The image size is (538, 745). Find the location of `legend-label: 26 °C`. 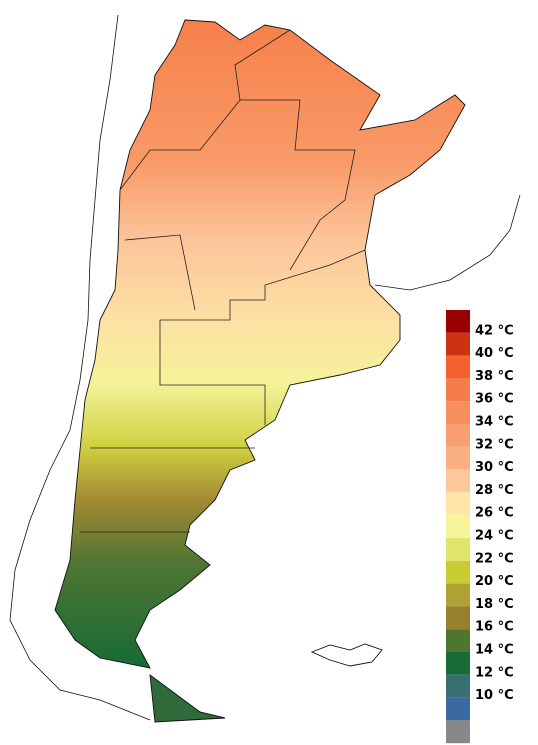

legend-label: 26 °C is located at coordinates (494, 513).